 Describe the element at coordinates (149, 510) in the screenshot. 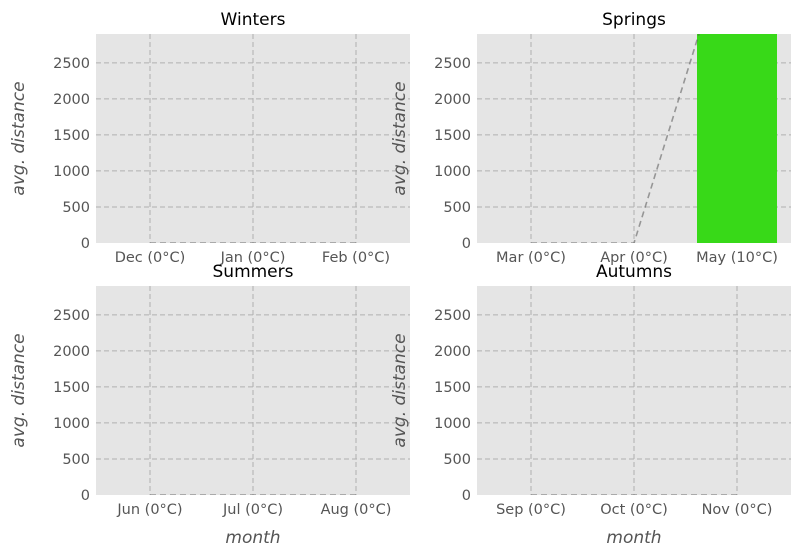

I see `x-tick-label: Jun (0°C)` at that location.